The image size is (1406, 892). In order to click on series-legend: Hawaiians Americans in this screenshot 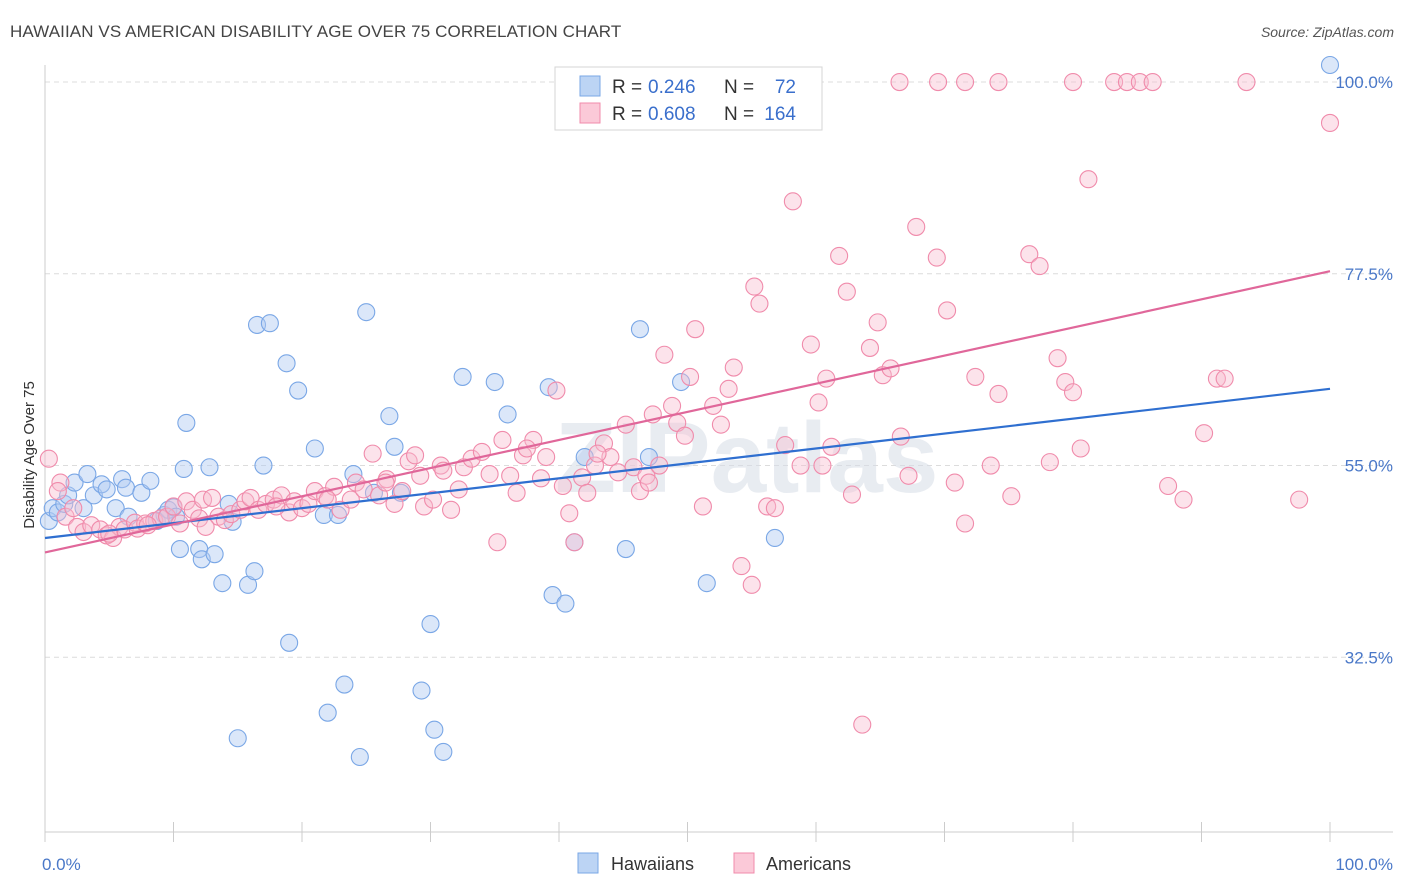, I will do `click(714, 863)`.